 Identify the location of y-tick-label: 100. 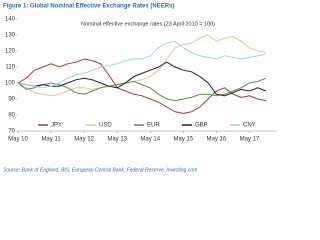
(10, 84).